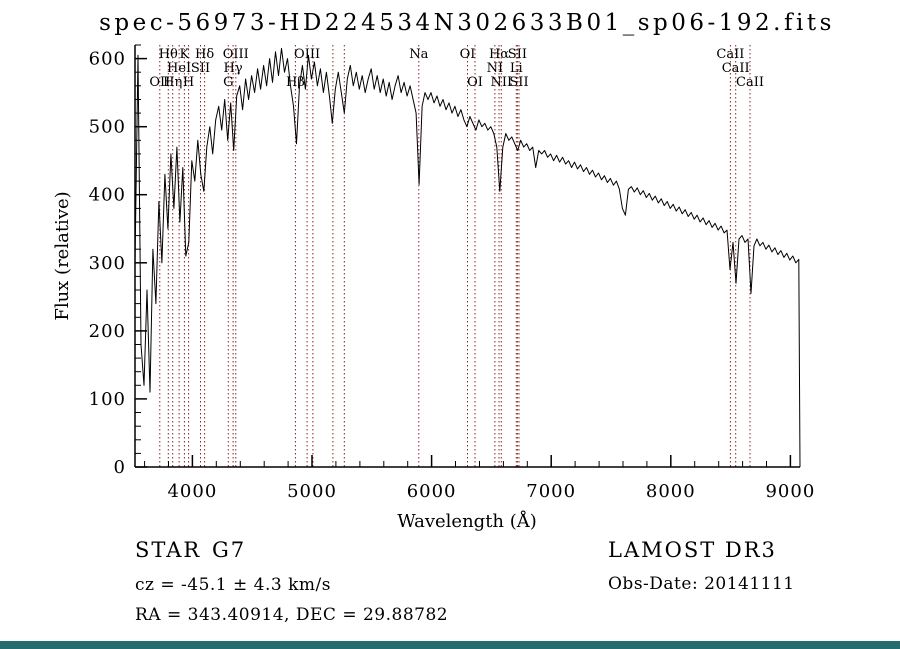 This screenshot has width=900, height=649. What do you see at coordinates (692, 550) in the screenshot?
I see `survey-label: LAMOST DR3` at bounding box center [692, 550].